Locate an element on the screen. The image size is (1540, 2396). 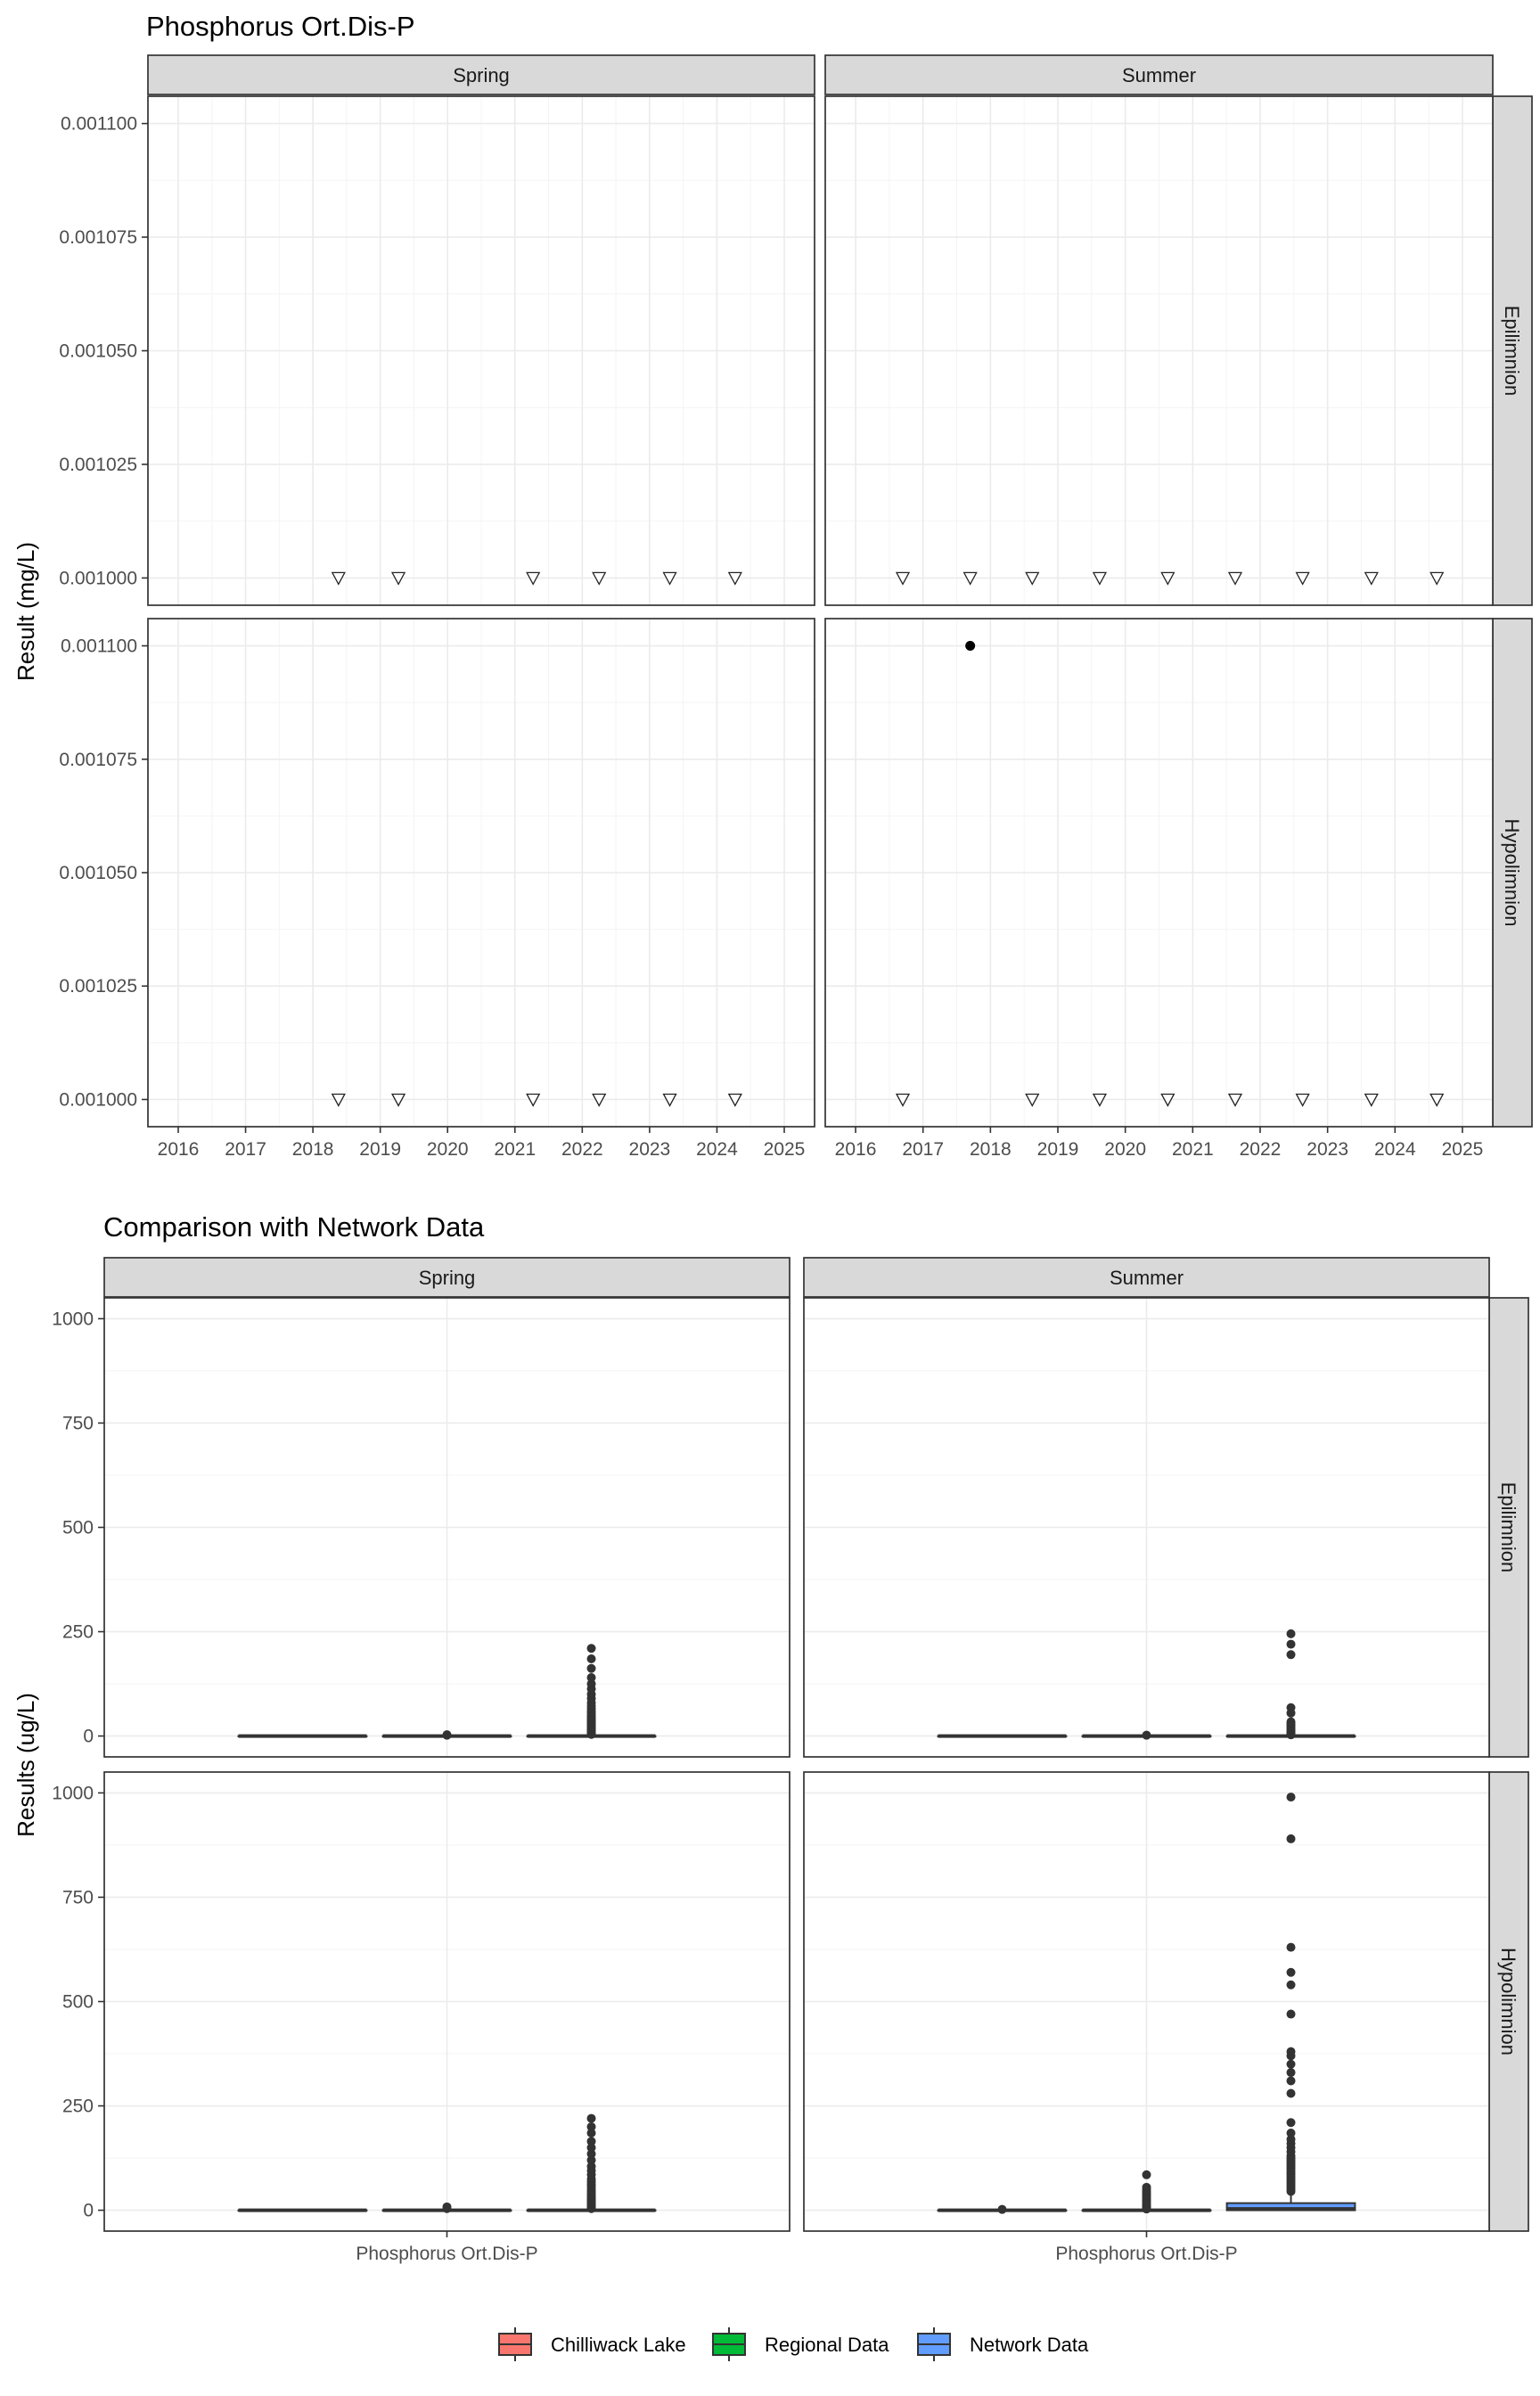
y-tick-label: 0.001050 is located at coordinates (98, 351).